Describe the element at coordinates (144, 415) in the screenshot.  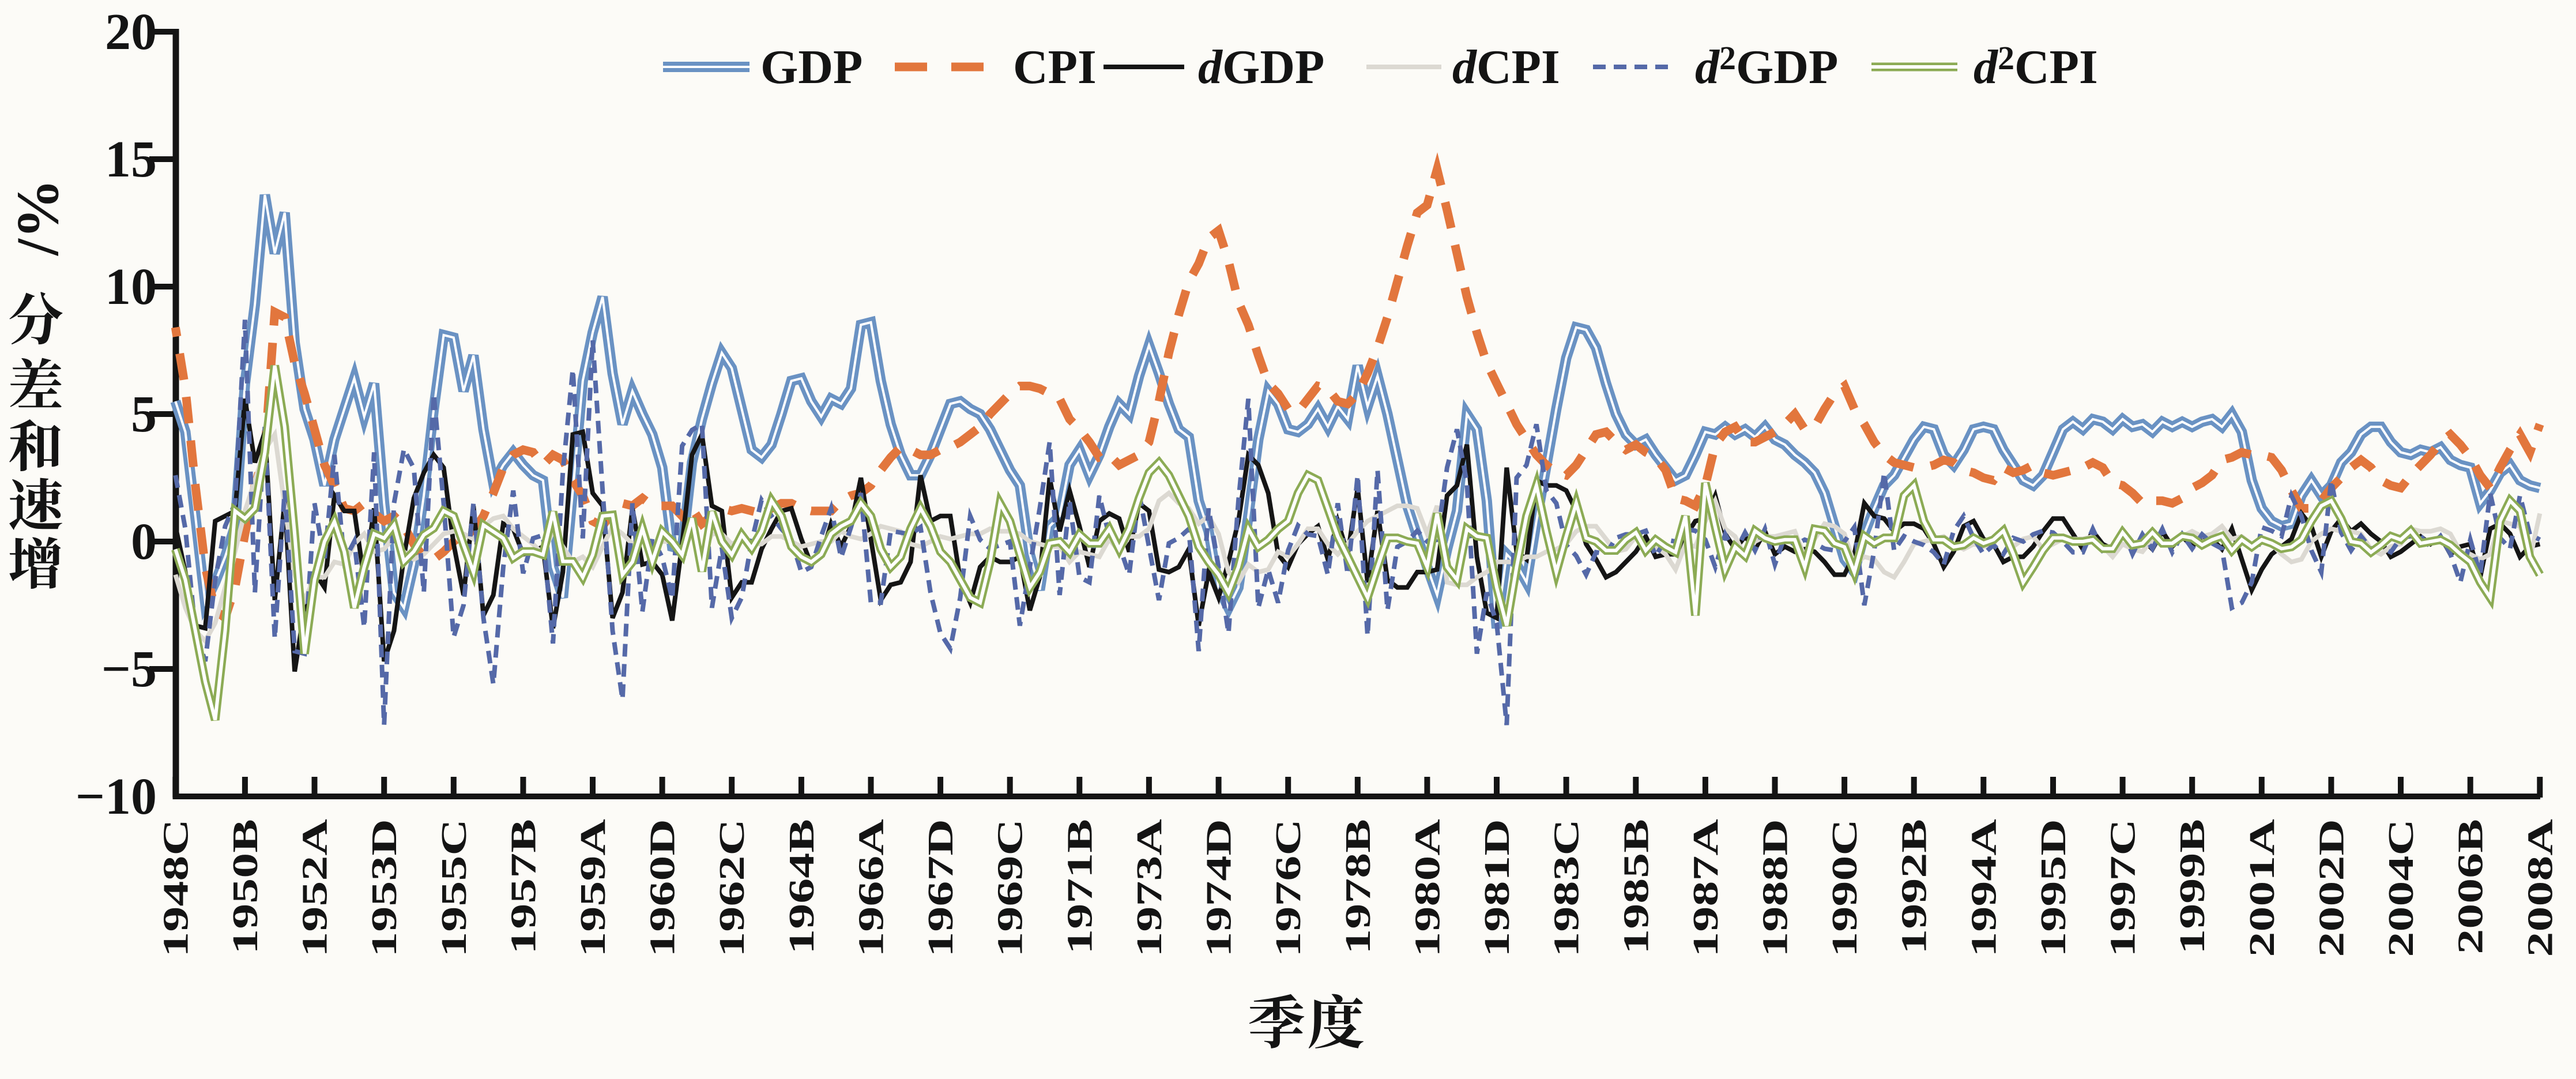
I see `svg-text: 5` at that location.